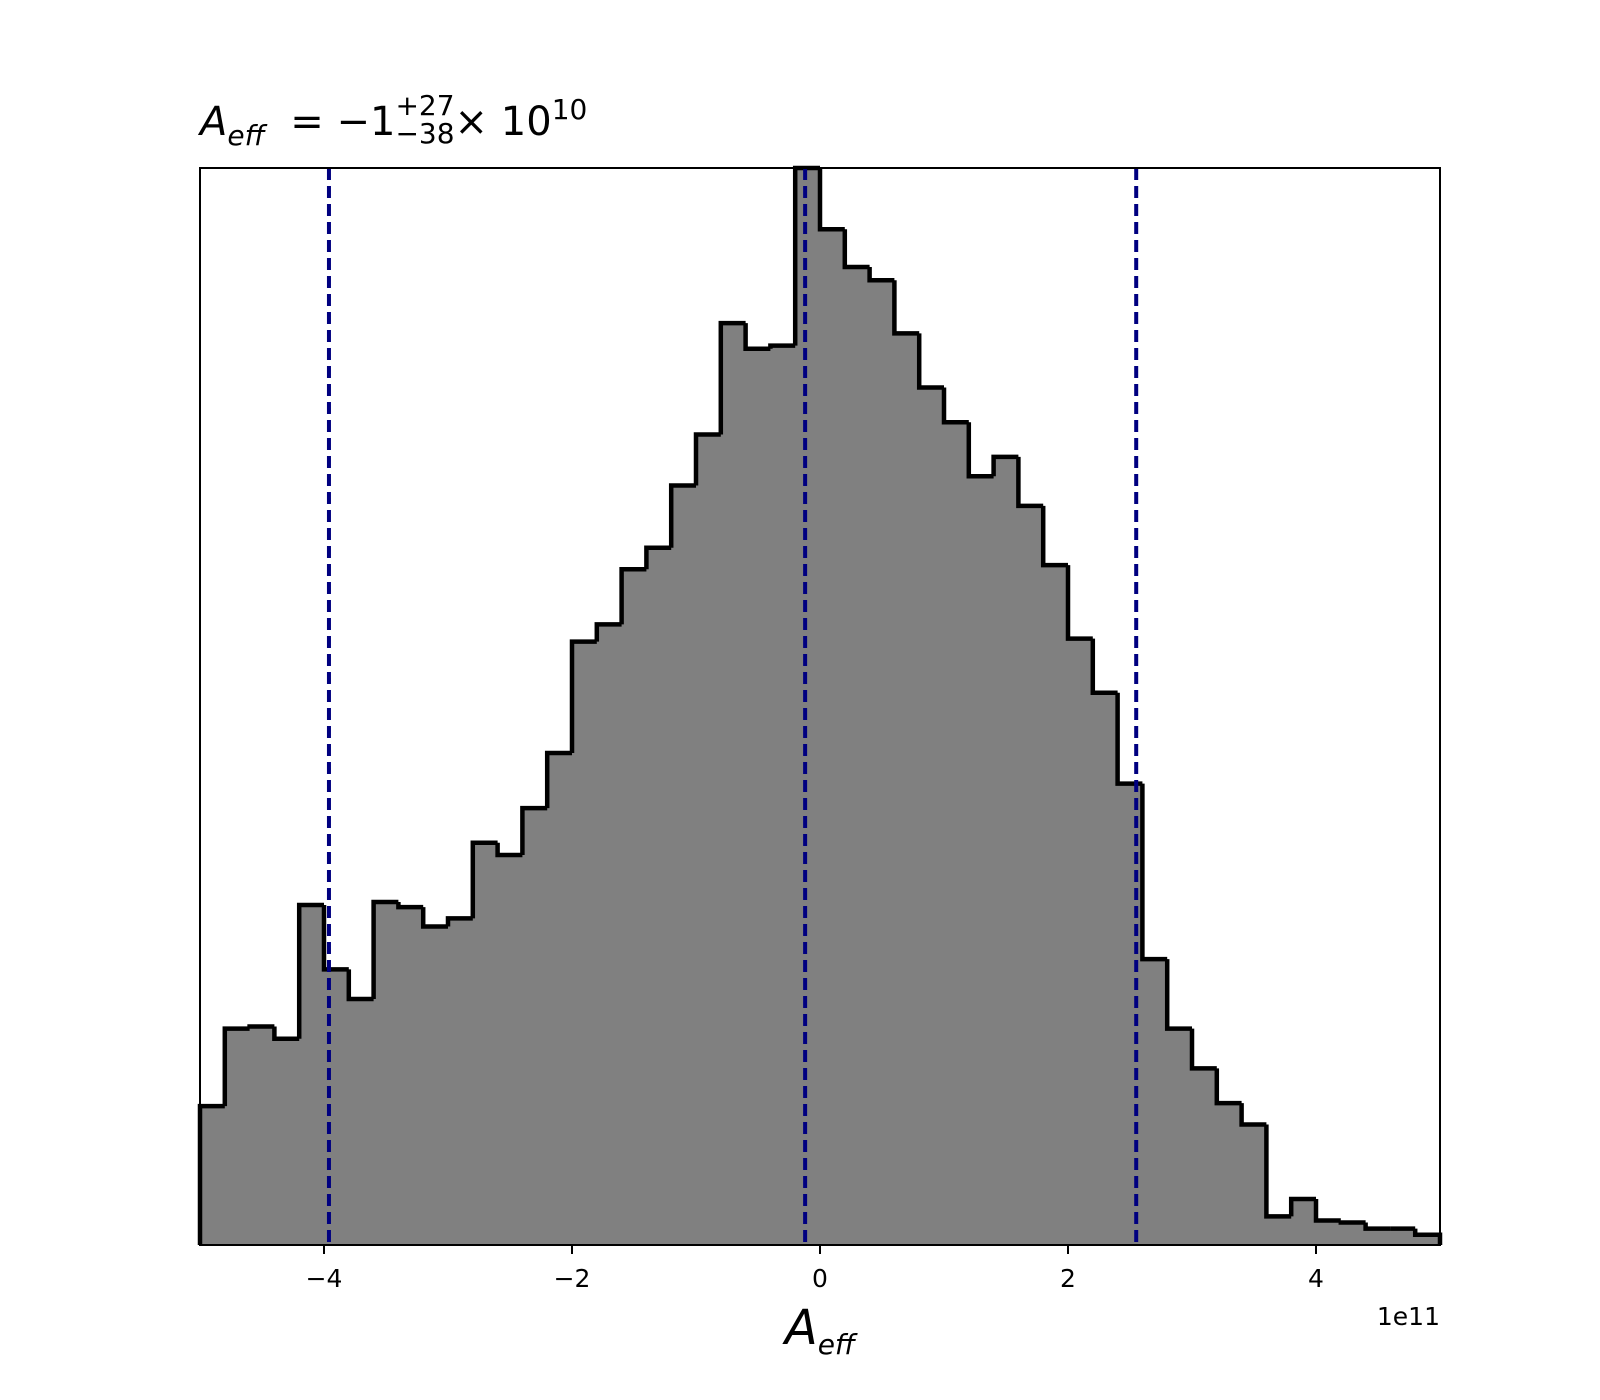 The image size is (1600, 1400). What do you see at coordinates (425, 105) in the screenshot?
I see `title-upper: +27` at bounding box center [425, 105].